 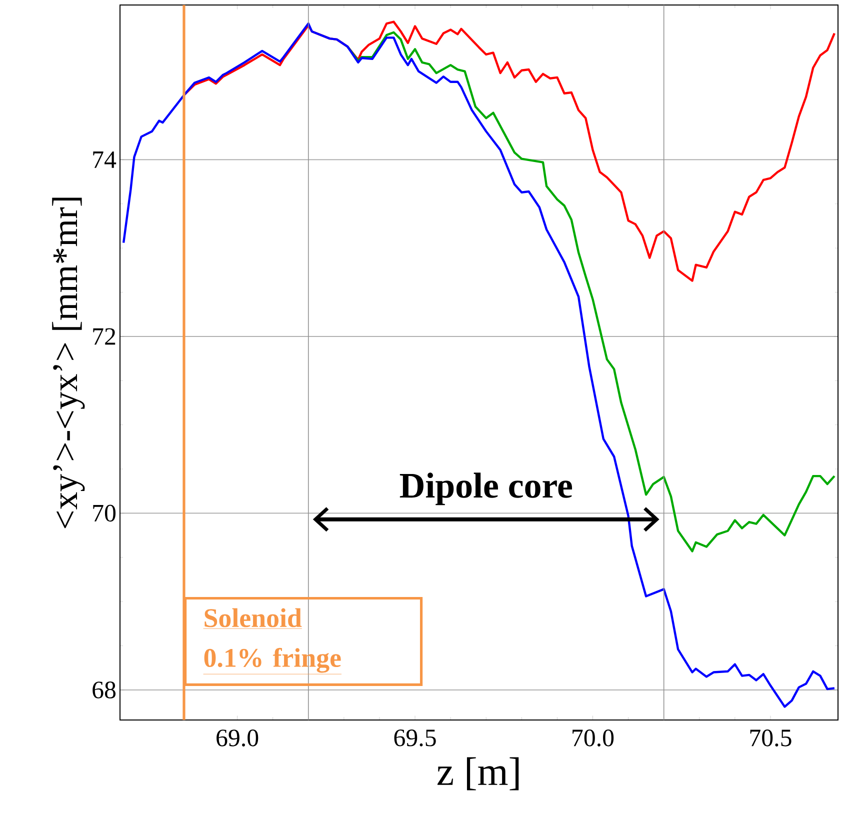 I want to click on x-tick-label: 70.5, so click(x=771, y=738).